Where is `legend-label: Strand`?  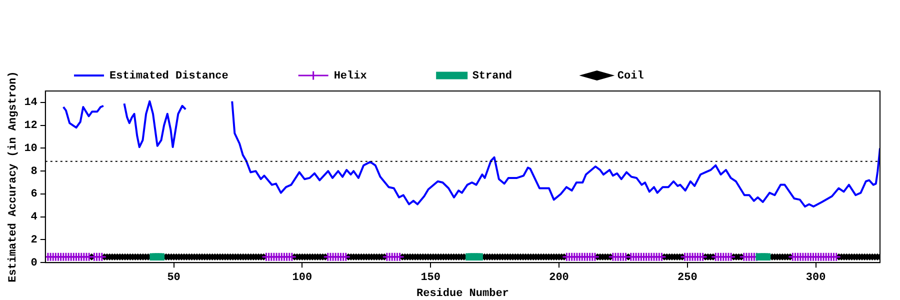 legend-label: Strand is located at coordinates (492, 76).